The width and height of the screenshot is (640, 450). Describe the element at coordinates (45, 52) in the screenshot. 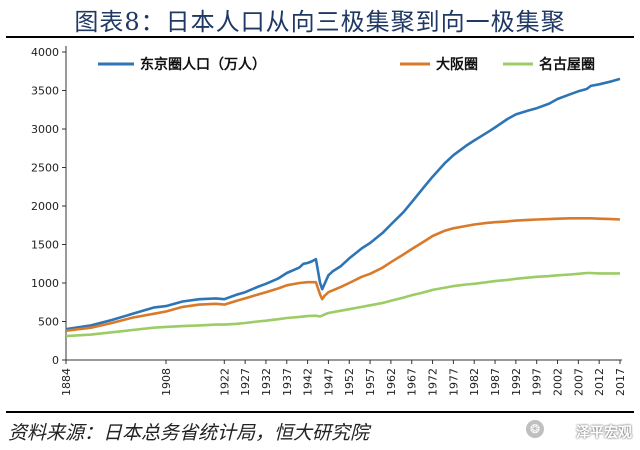

I see `y-tick-label: 4000` at that location.